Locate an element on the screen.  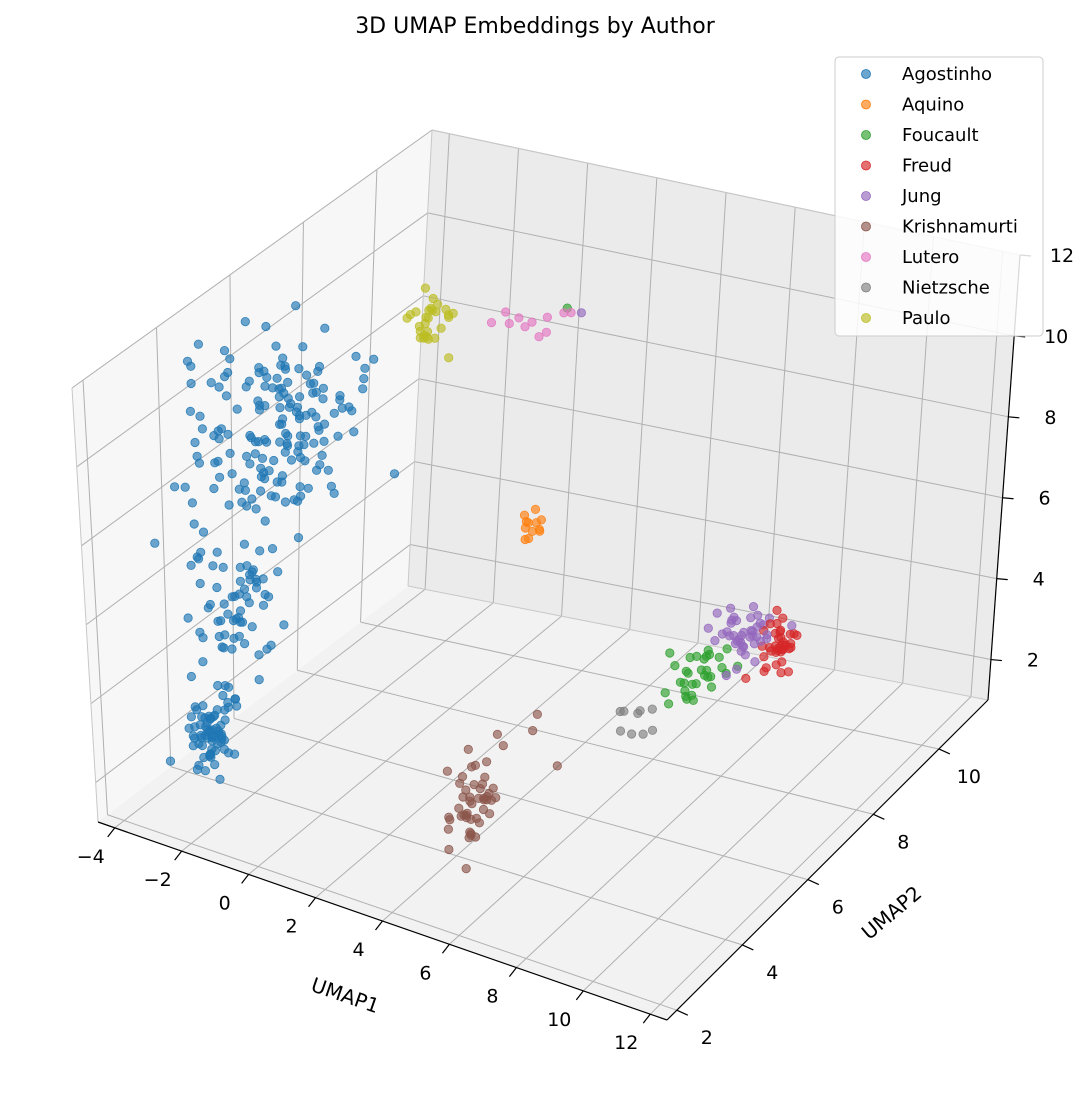
y-tick is located at coordinates (813, 882).